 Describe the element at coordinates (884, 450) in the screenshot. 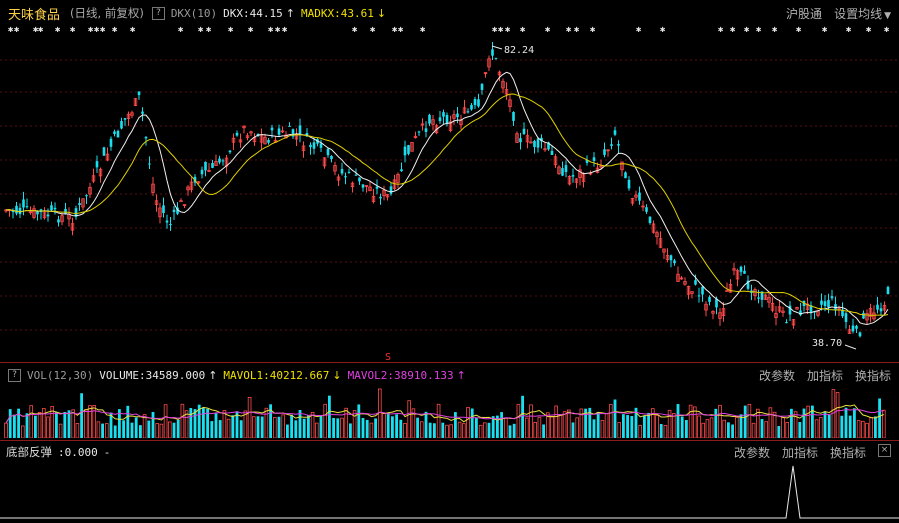

I see `close-icon: ×` at that location.